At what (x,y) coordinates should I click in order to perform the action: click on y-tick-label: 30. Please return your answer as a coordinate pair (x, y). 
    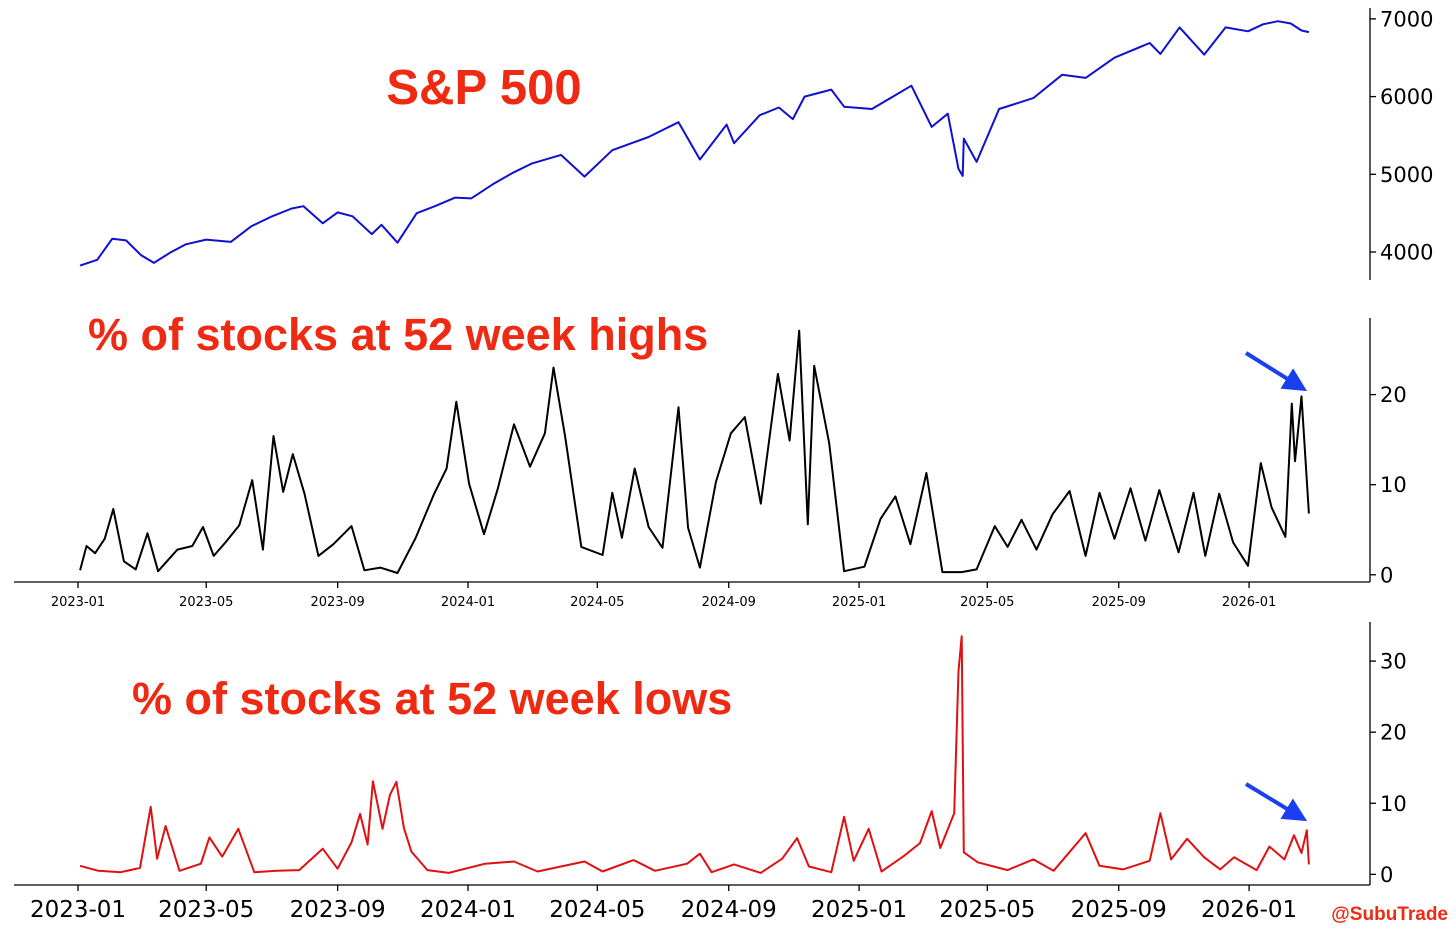
    Looking at the image, I should click on (1393, 662).